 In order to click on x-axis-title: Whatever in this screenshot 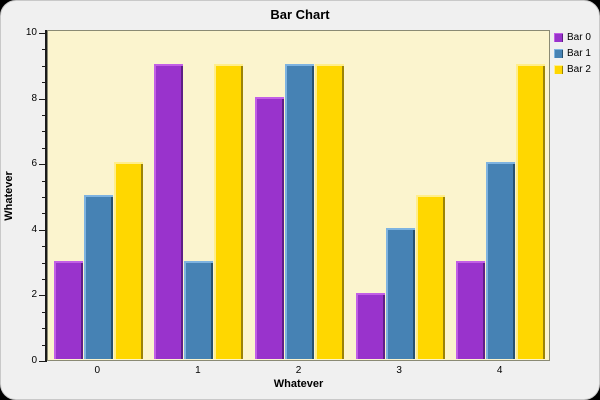, I will do `click(298, 384)`.